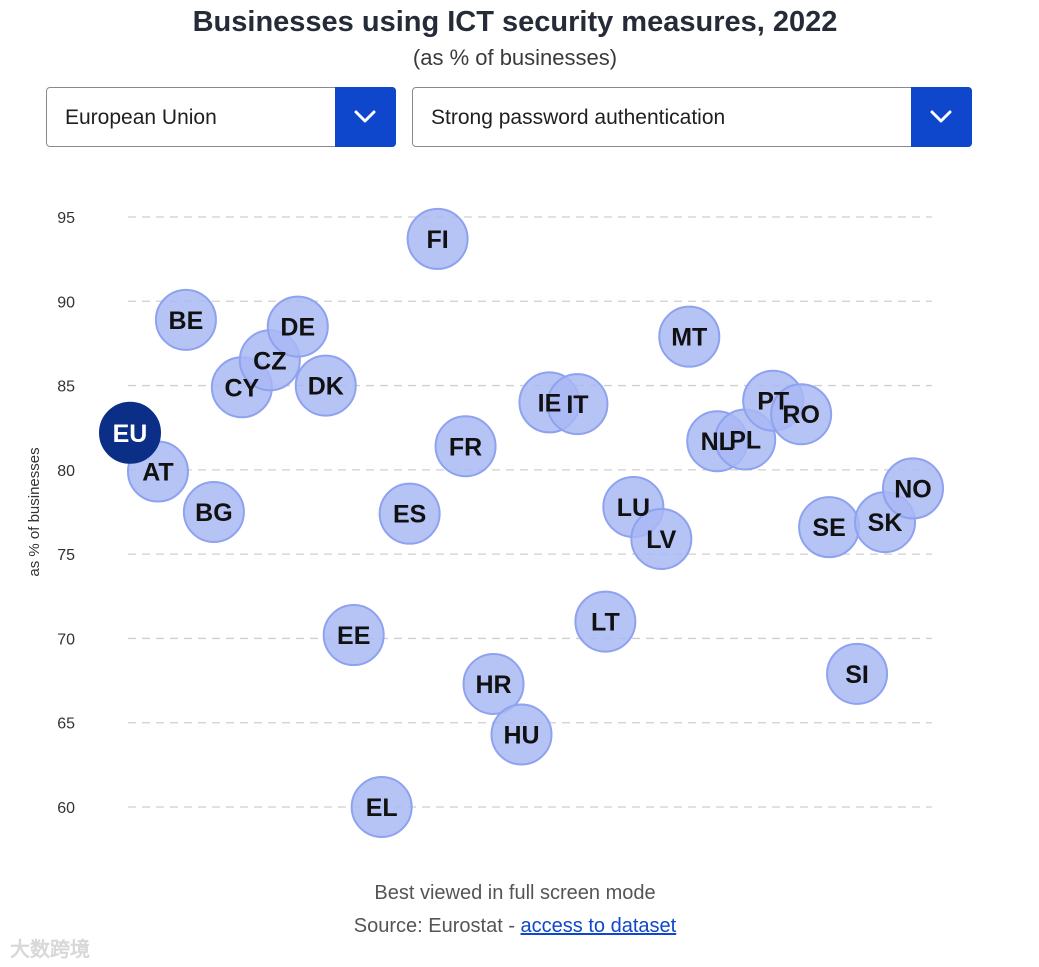 This screenshot has width=1039, height=967. I want to click on y-tick-label: 65, so click(66, 724).